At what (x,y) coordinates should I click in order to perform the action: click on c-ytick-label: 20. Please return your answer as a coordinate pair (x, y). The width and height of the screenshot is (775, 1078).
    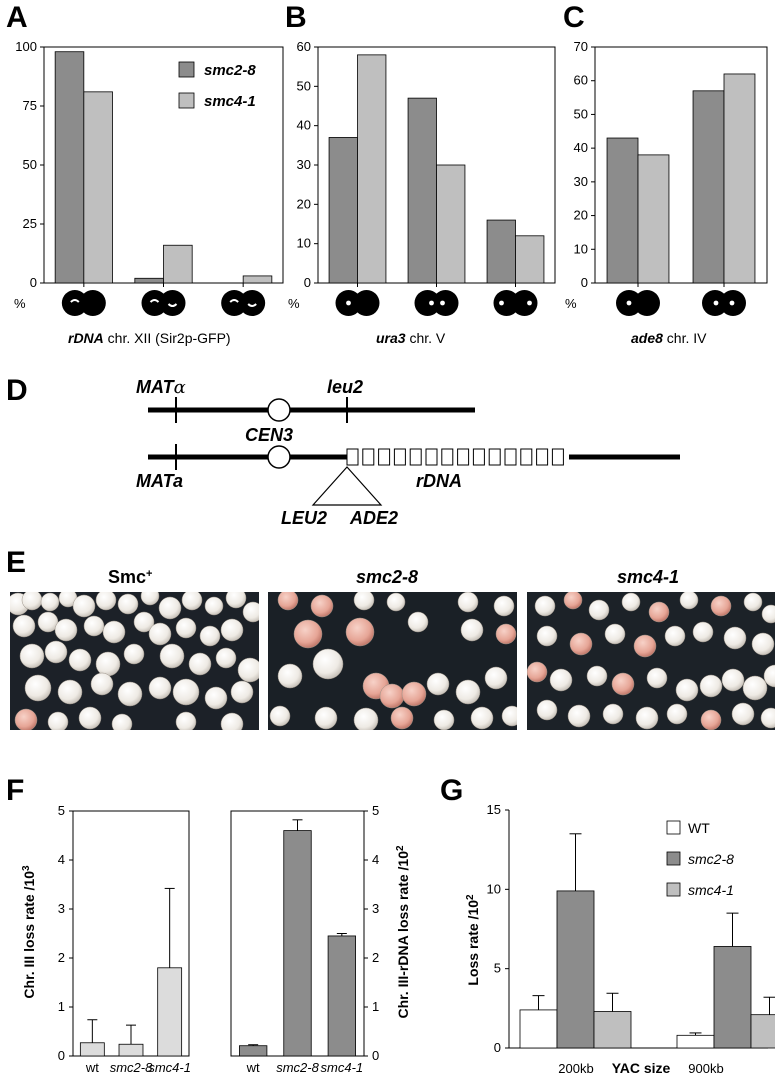
    Looking at the image, I should click on (581, 215).